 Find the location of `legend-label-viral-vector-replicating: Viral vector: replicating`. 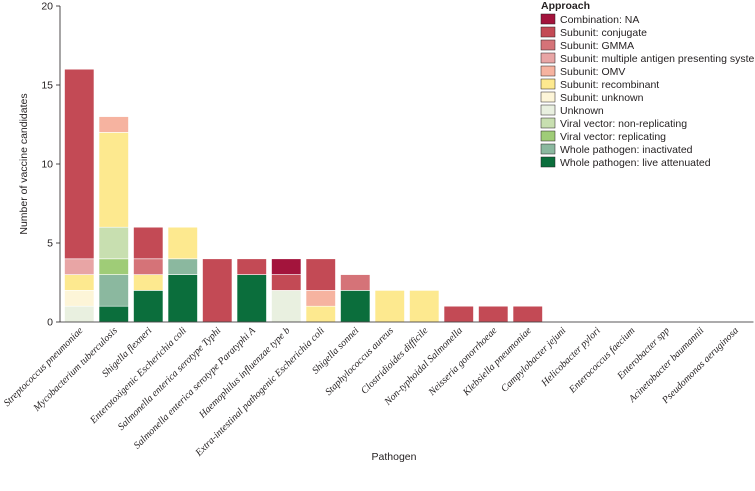

legend-label-viral-vector-replicating: Viral vector: replicating is located at coordinates (613, 137).